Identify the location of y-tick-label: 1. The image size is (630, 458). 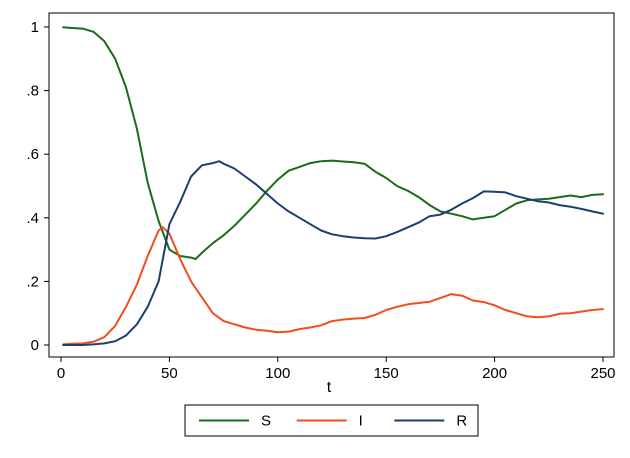
(35, 27).